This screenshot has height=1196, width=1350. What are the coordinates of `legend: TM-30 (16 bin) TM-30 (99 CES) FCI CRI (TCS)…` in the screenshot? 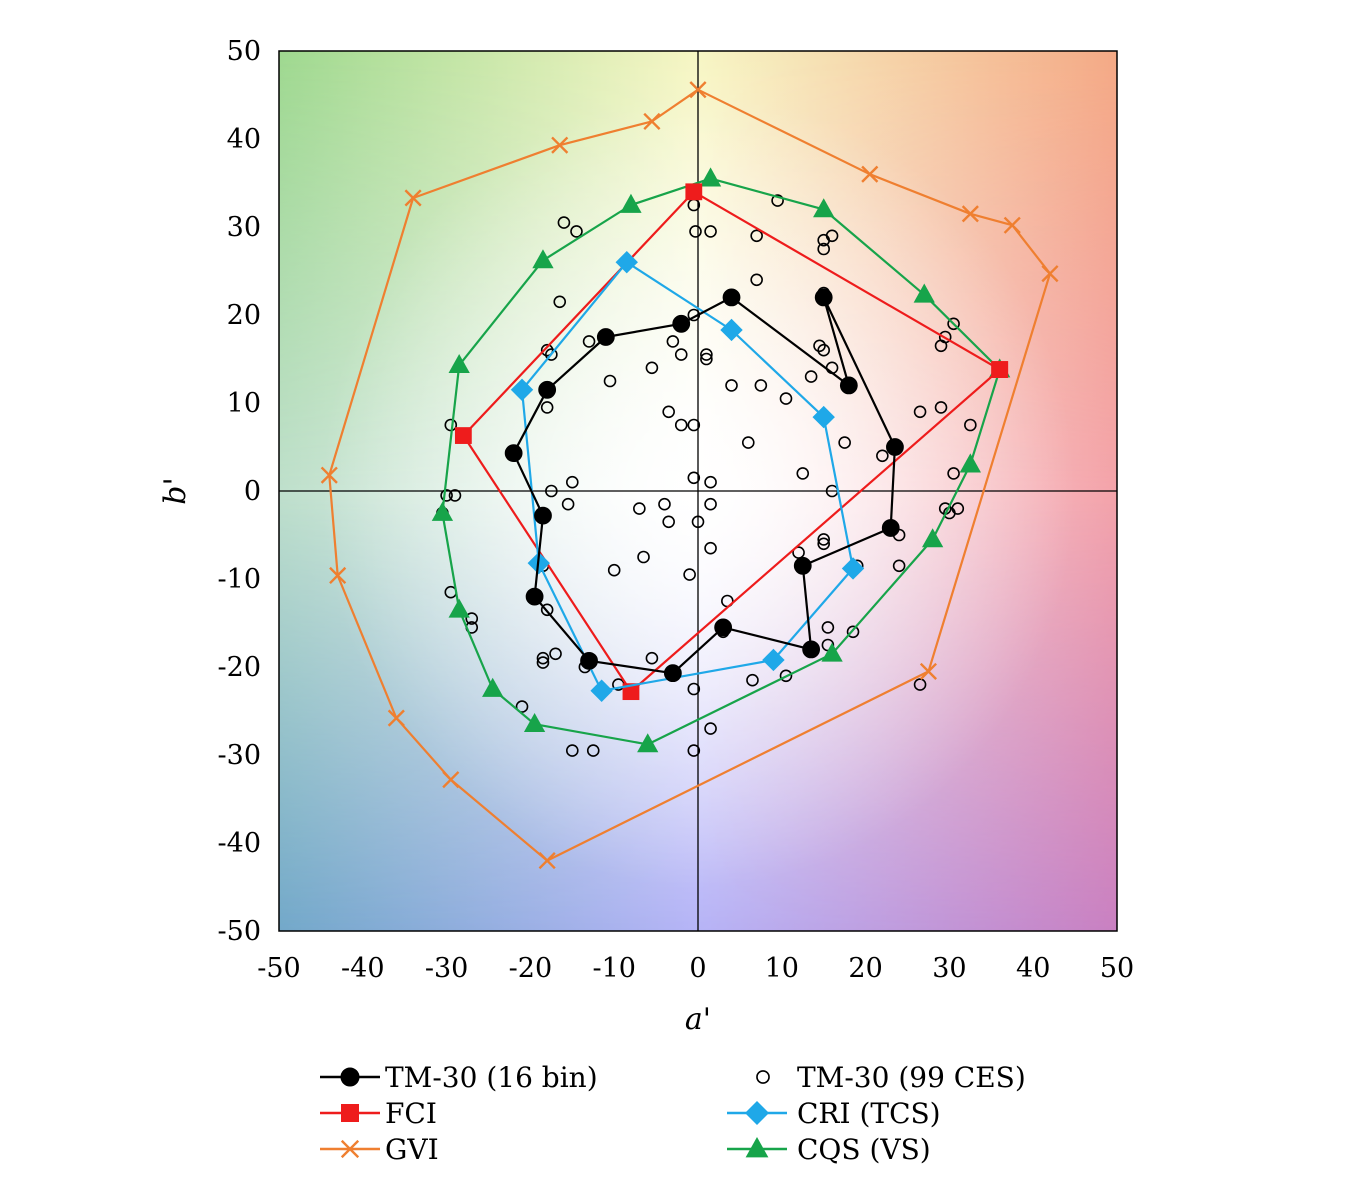 It's located at (673, 1113).